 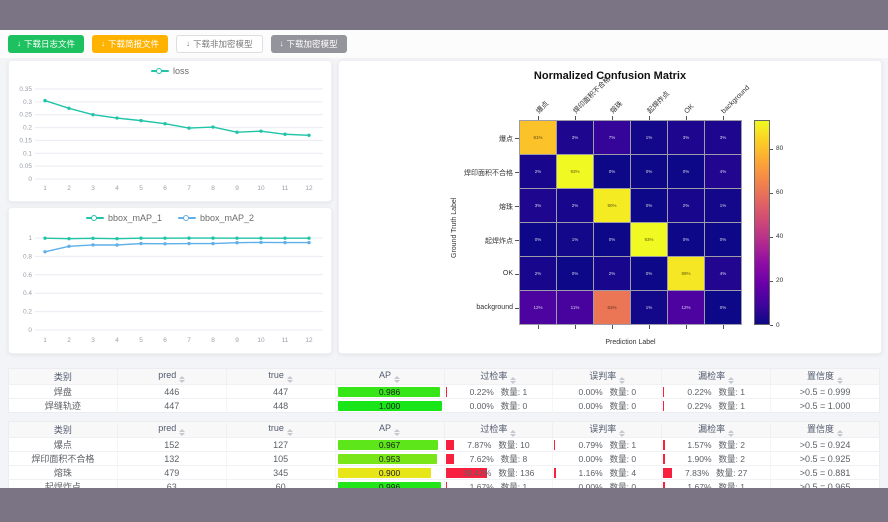 I want to click on cell-miss-rate: 0.22% 数量: 1, so click(x=716, y=405).